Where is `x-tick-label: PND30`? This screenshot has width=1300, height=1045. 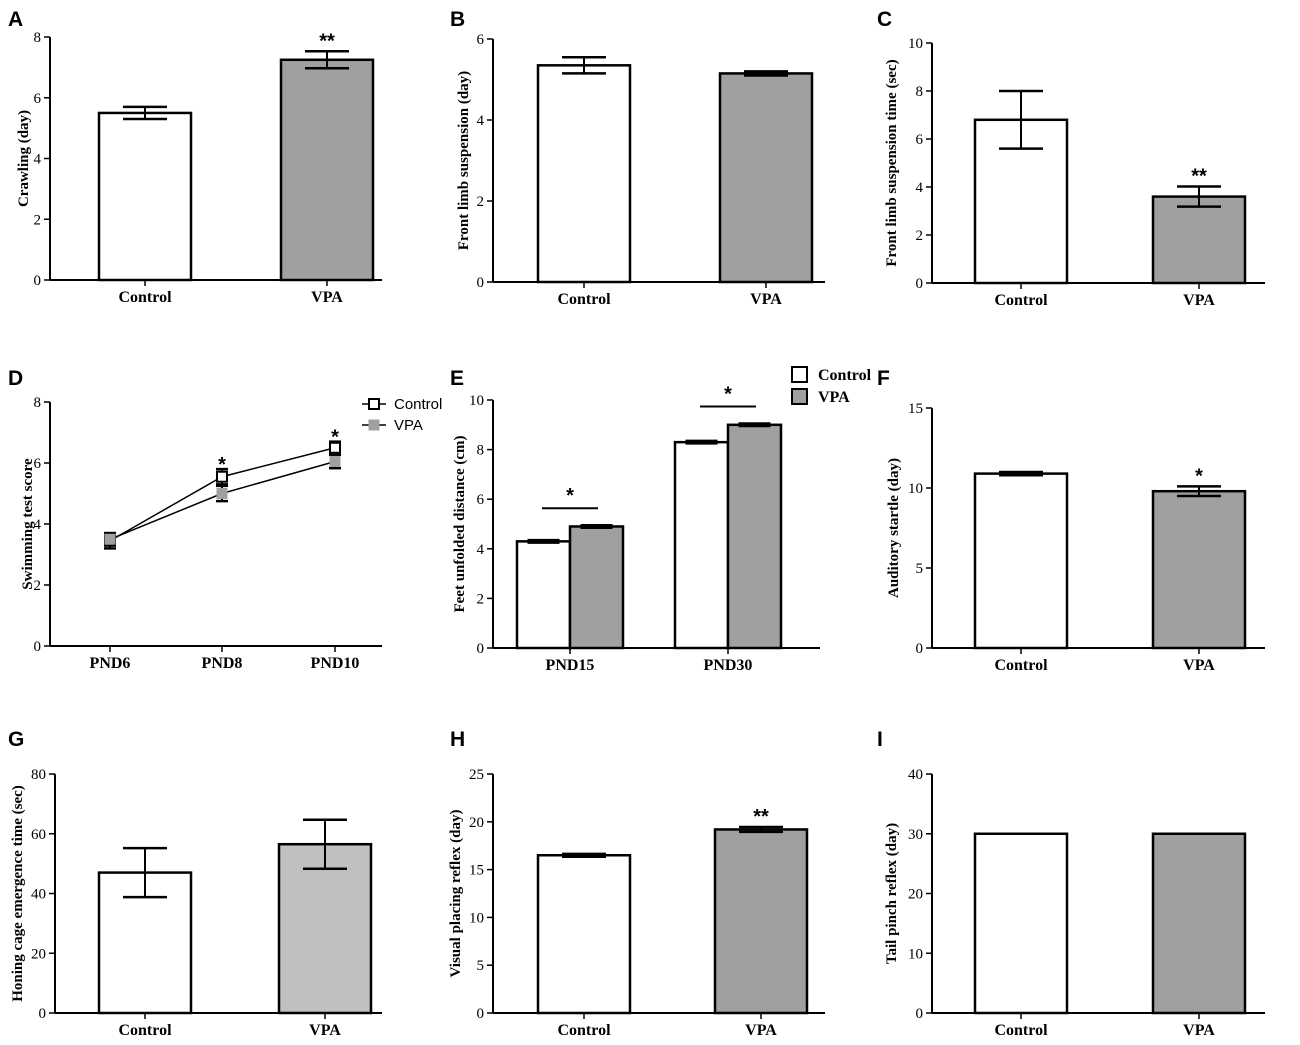 x-tick-label: PND30 is located at coordinates (728, 665).